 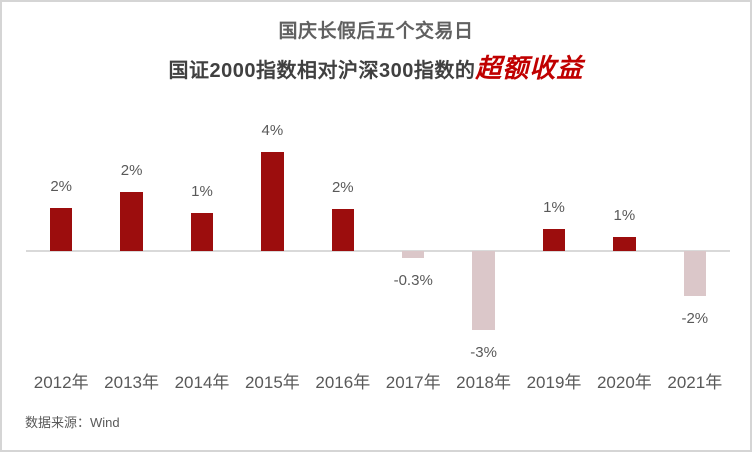 What do you see at coordinates (554, 207) in the screenshot?
I see `bar-value-label-2019年: 1%` at bounding box center [554, 207].